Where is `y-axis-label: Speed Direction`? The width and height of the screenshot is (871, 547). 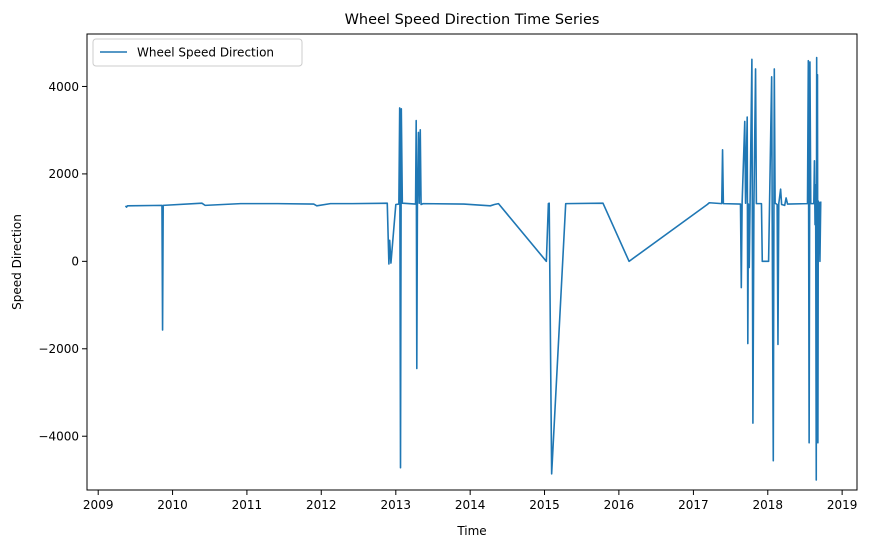 y-axis-label: Speed Direction is located at coordinates (17, 262).